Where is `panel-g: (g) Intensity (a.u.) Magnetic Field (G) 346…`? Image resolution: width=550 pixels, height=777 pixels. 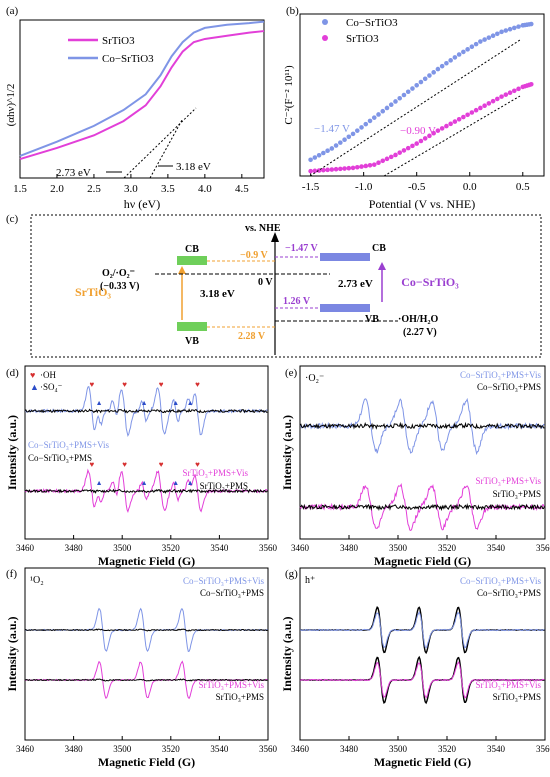 panel-g: (g) Intensity (a.u.) Magnetic Field (G) 346… is located at coordinates (415, 668).